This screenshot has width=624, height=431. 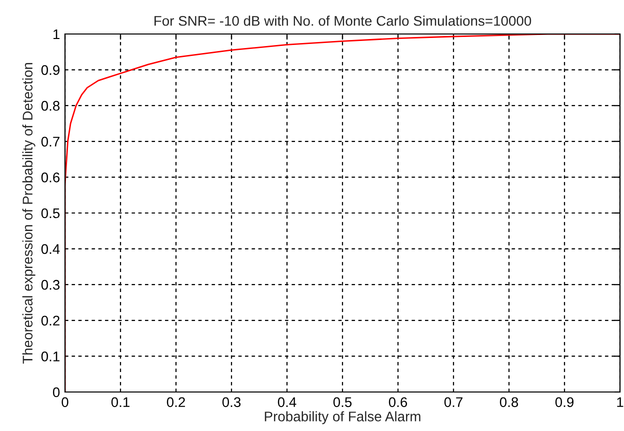 What do you see at coordinates (56, 392) in the screenshot?
I see `y-tick-label: 0` at bounding box center [56, 392].